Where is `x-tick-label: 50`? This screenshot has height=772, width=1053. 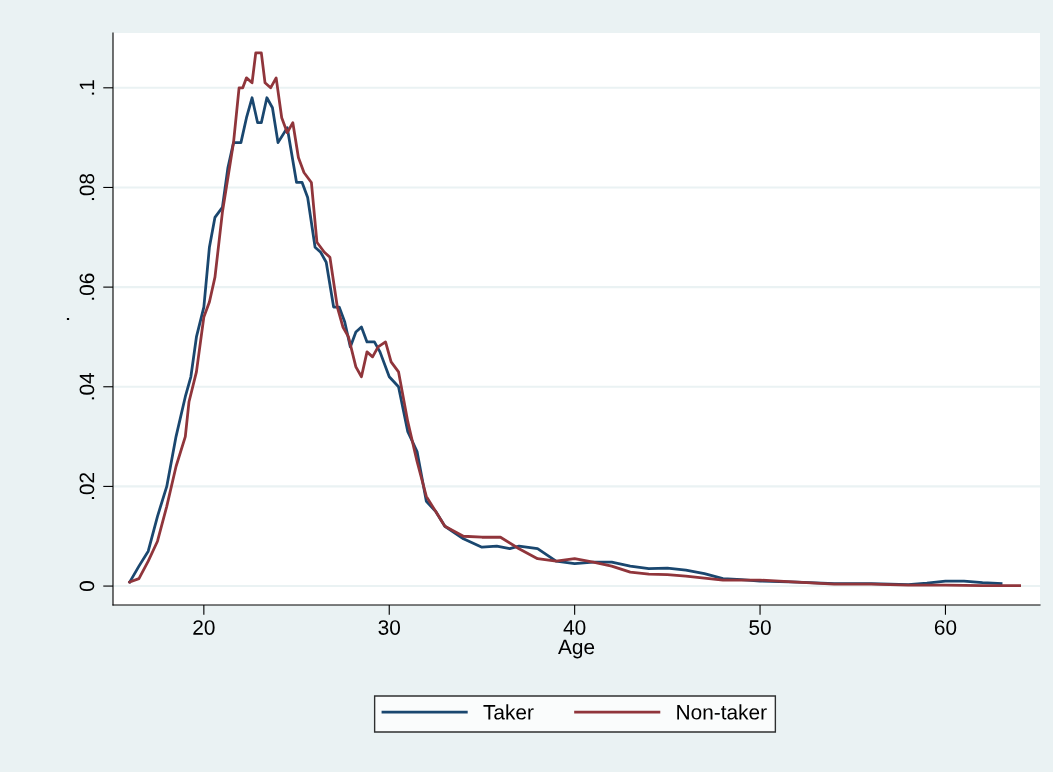
x-tick-label: 50 is located at coordinates (760, 627).